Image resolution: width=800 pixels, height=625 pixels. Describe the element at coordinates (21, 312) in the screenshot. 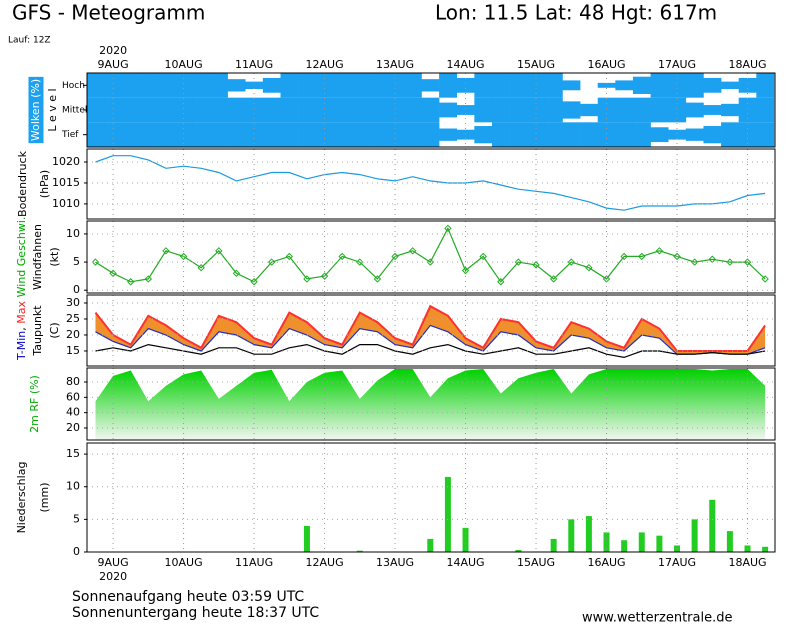

I see `panel-label-part: Max` at that location.